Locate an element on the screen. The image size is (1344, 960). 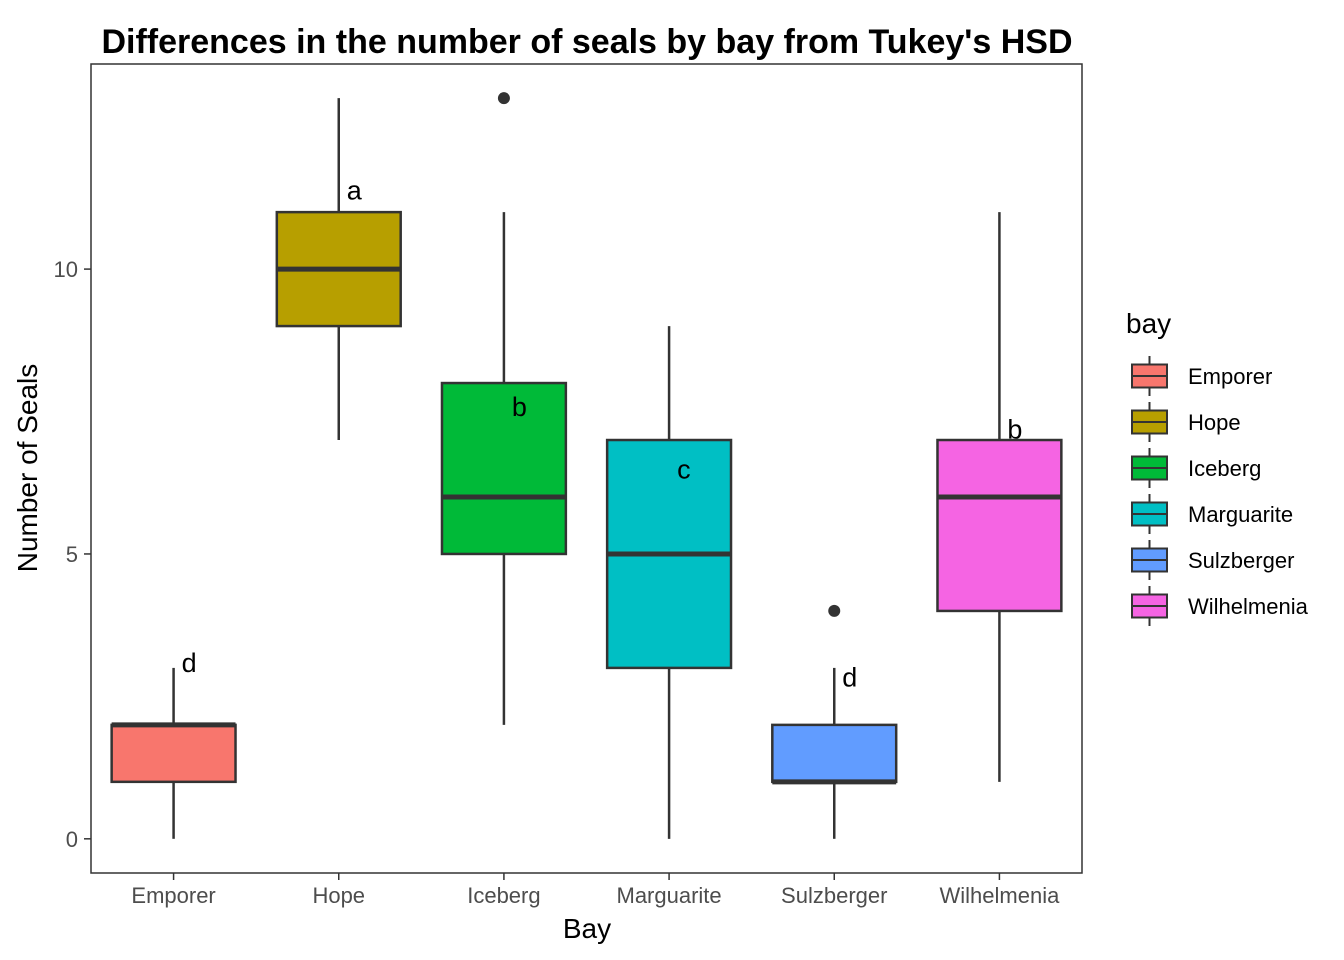
box-sulzberger is located at coordinates (834, 721).